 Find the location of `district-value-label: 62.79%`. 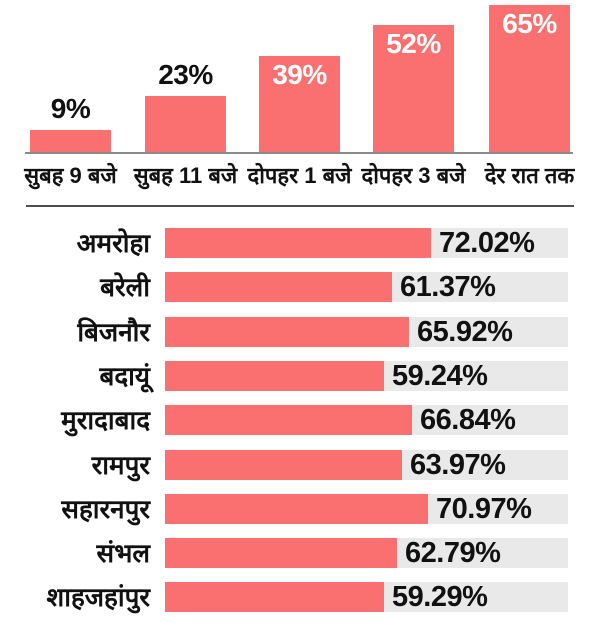

district-value-label: 62.79% is located at coordinates (453, 553).